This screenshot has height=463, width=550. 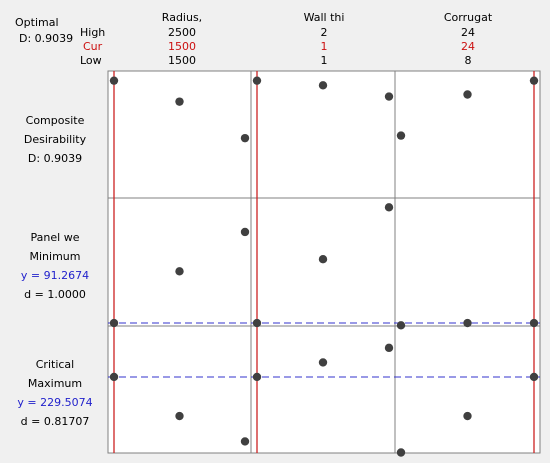 I want to click on row-2-line-2: Minimum, so click(x=55, y=256).